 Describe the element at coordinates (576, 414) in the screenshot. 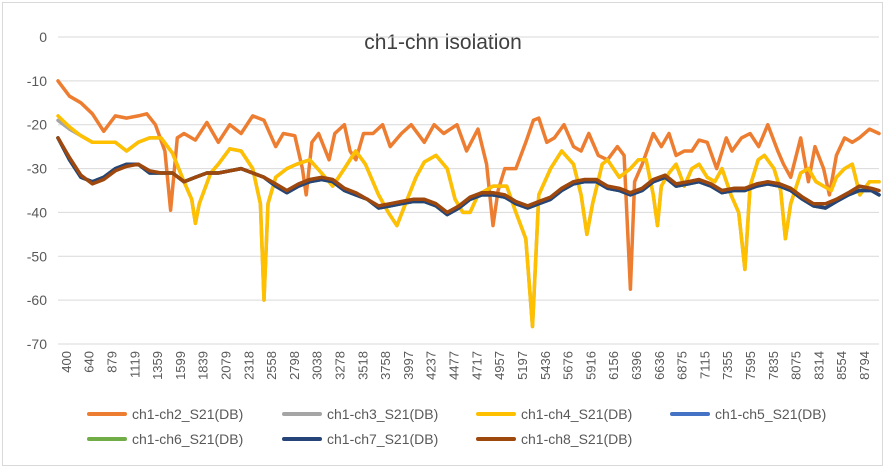

I see `legend-label-ch1-ch4-s21-db: ch1-ch4_S21(DB)` at that location.